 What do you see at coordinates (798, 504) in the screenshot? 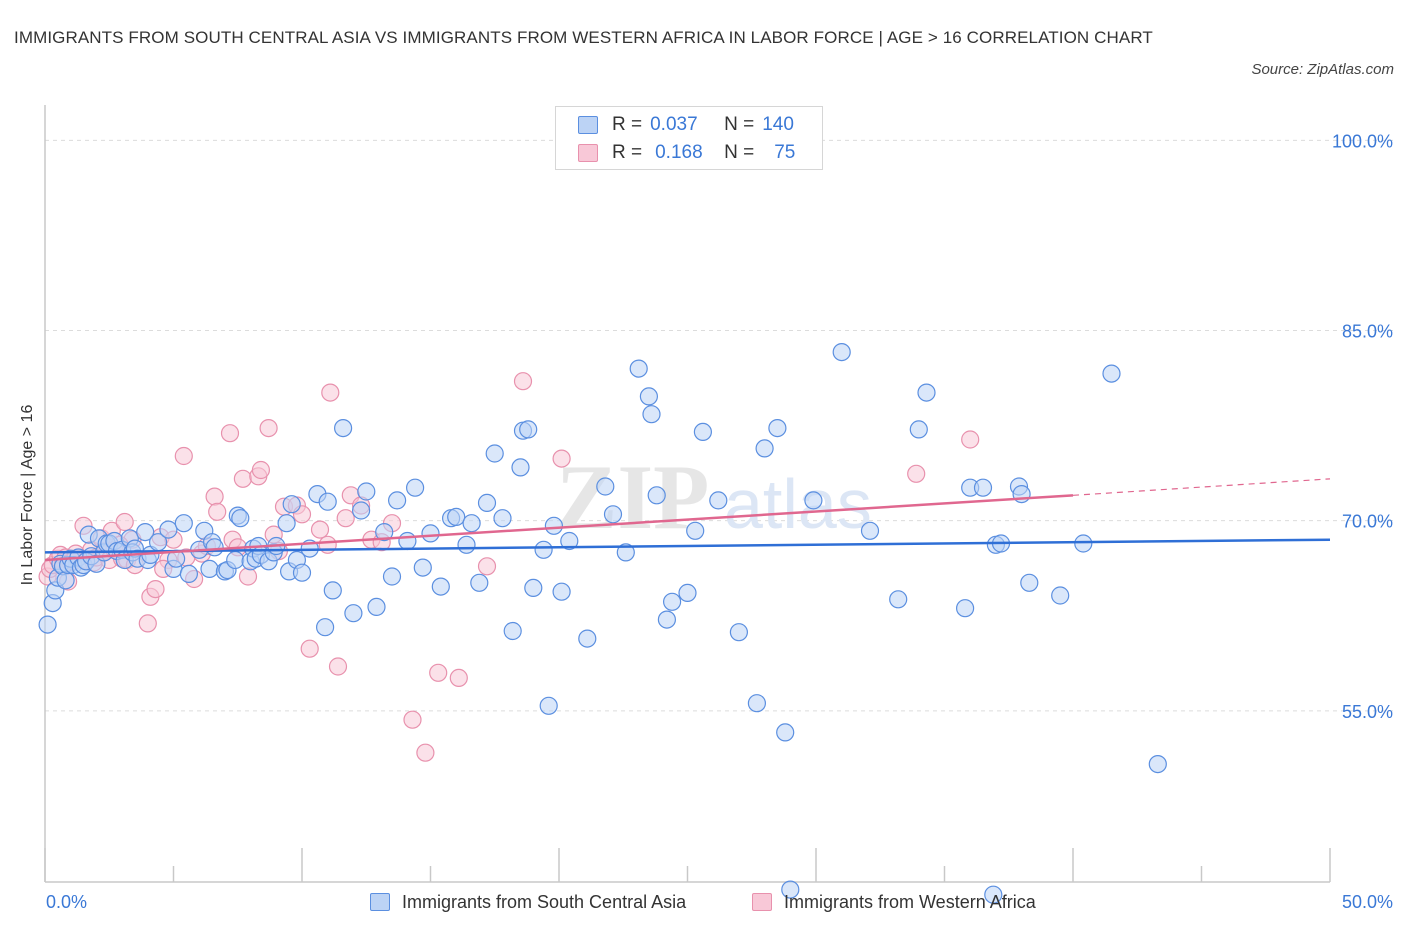
I see `watermark-atlas: atlas` at bounding box center [798, 504].